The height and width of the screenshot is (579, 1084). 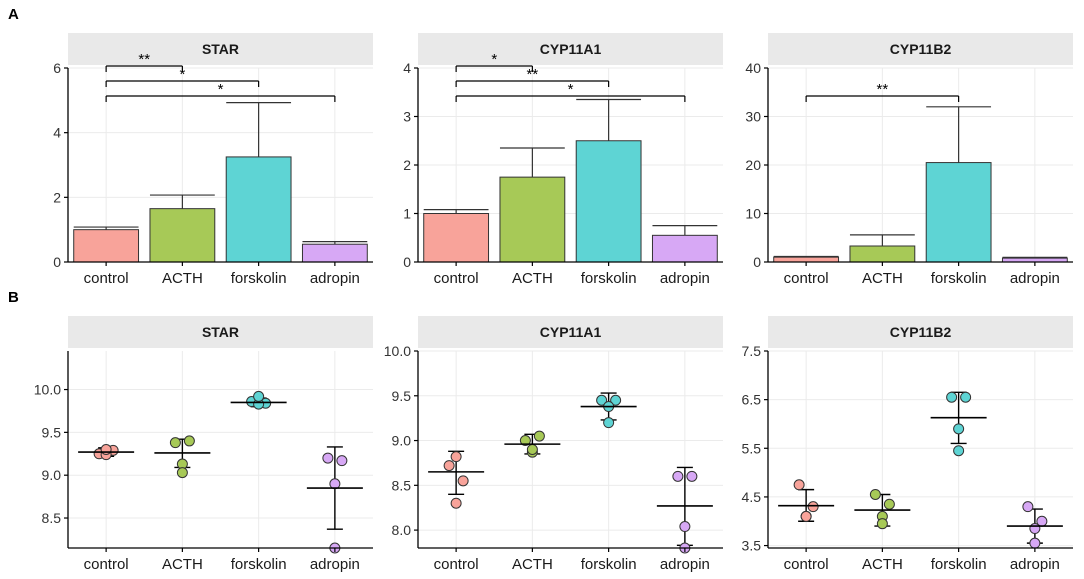 I want to click on panel-letter-a: A, so click(x=13, y=14).